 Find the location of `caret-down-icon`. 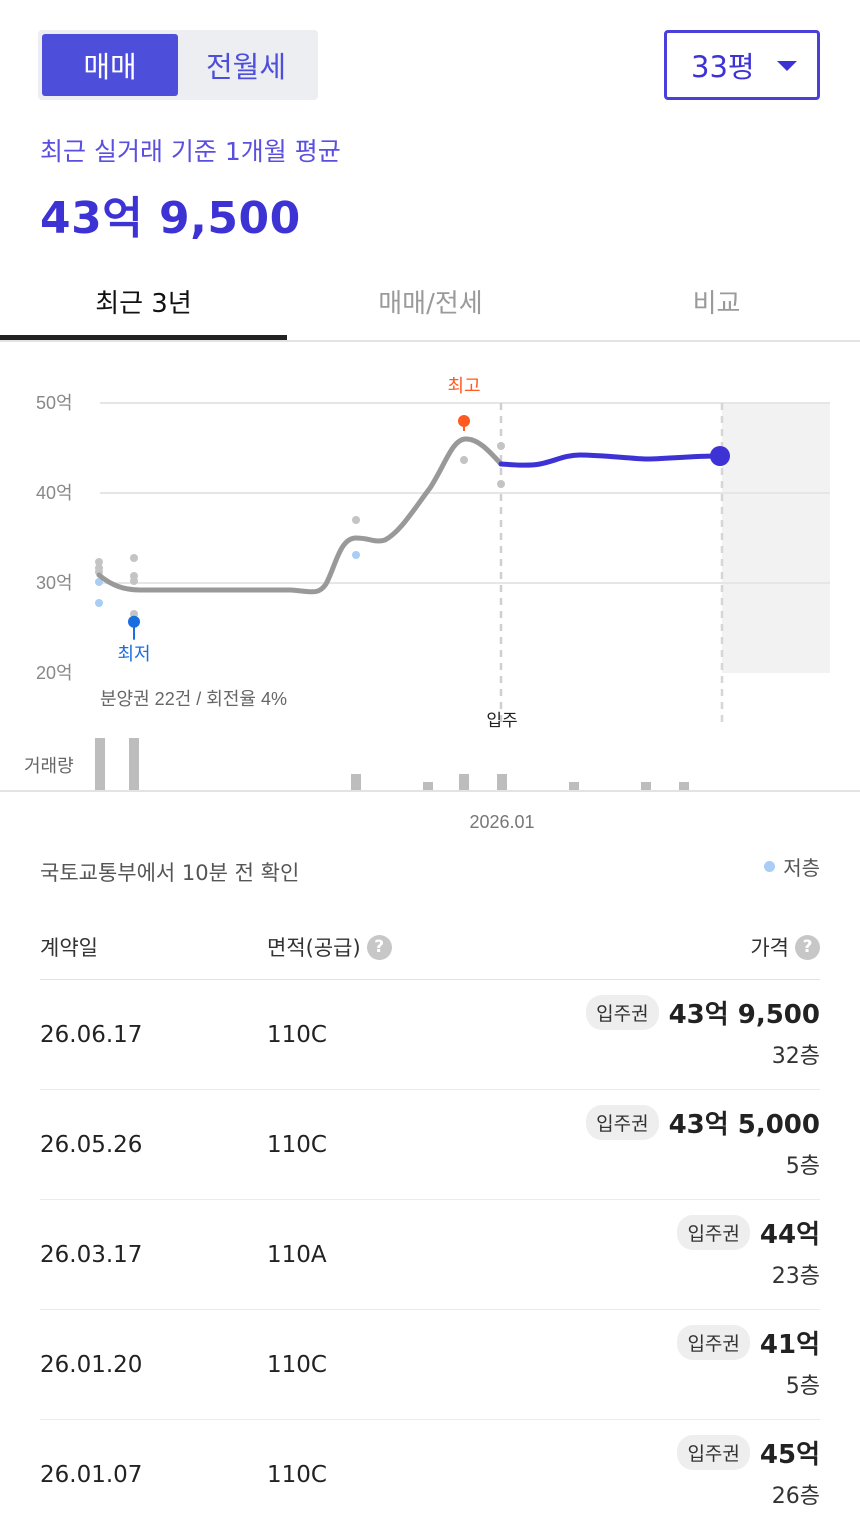

caret-down-icon is located at coordinates (787, 66).